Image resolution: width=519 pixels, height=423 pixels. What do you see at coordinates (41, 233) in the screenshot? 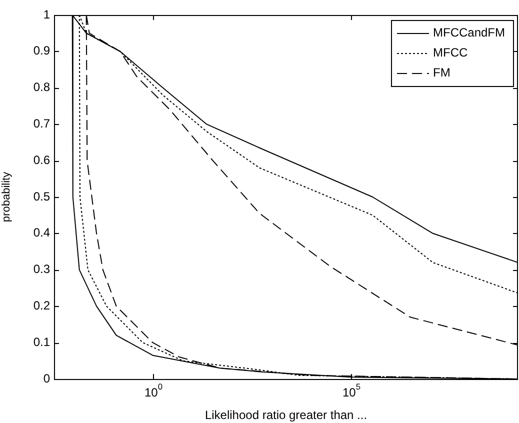
I see `y-tick-label: 0.4` at bounding box center [41, 233].